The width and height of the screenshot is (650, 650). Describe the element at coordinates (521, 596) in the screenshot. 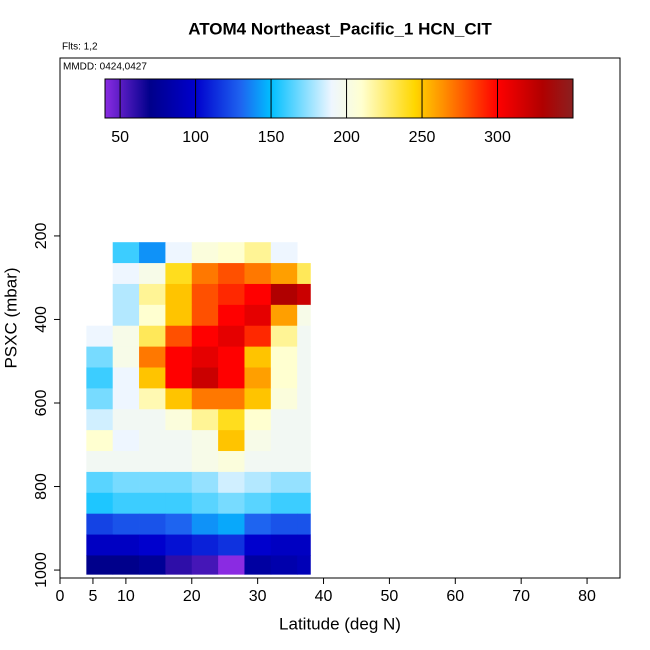

I see `x-tick-label: 70` at that location.